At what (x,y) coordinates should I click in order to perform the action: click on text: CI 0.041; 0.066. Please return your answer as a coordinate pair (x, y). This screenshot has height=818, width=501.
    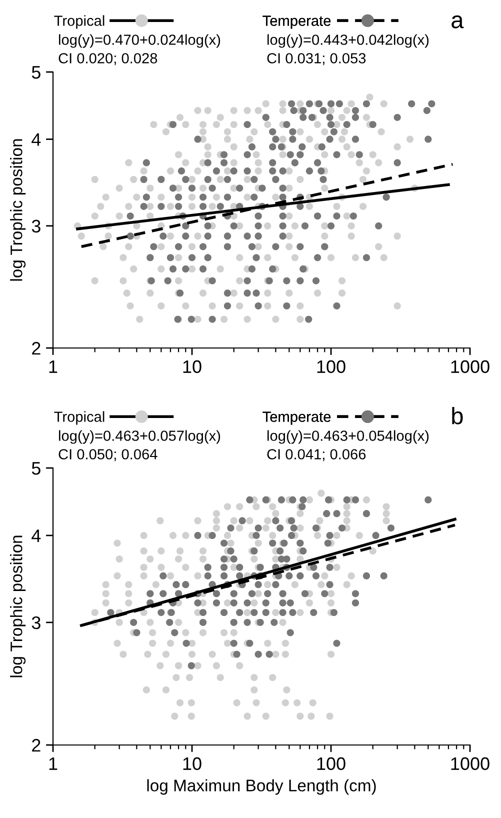
    Looking at the image, I should click on (316, 455).